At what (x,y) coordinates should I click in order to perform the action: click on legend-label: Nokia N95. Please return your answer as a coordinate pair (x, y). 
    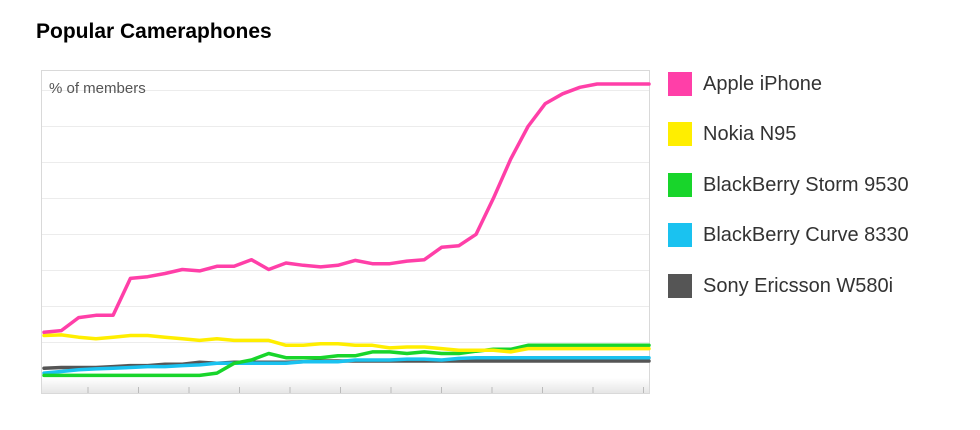
    Looking at the image, I should click on (750, 134).